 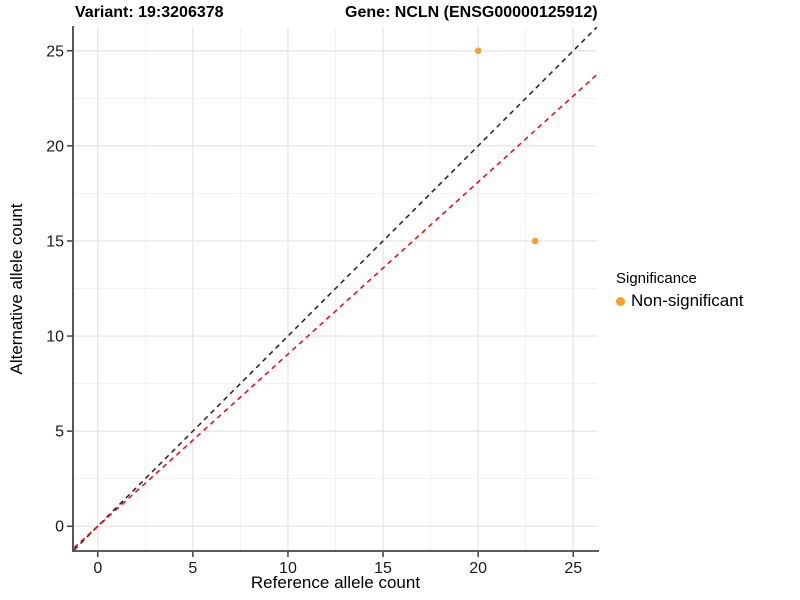 I want to click on legend-point-icon, so click(x=620, y=301).